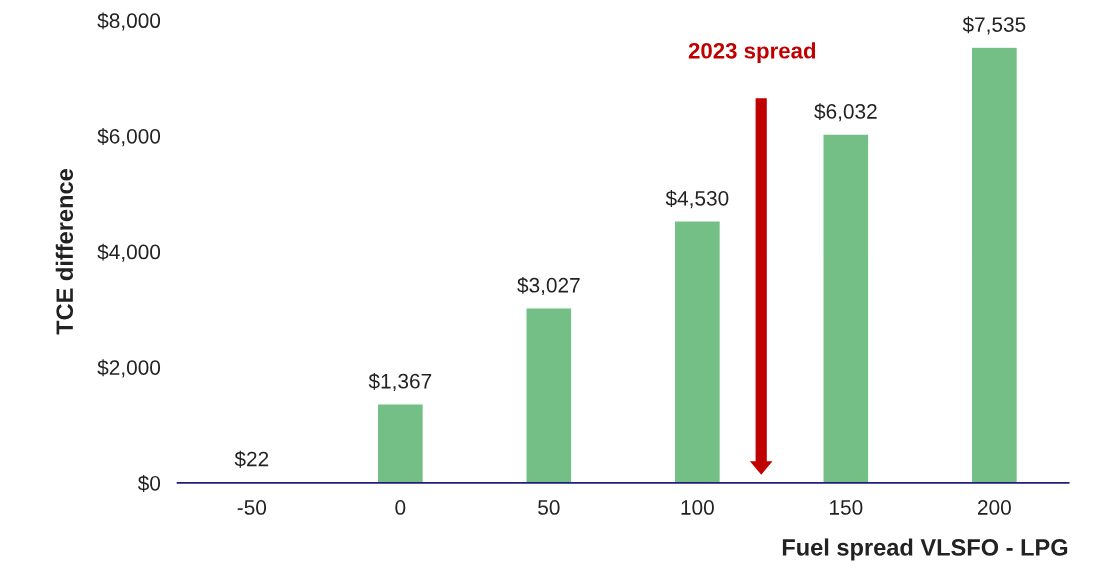 This screenshot has height=579, width=1096. What do you see at coordinates (549, 507) in the screenshot?
I see `x-tick-label: 50` at bounding box center [549, 507].